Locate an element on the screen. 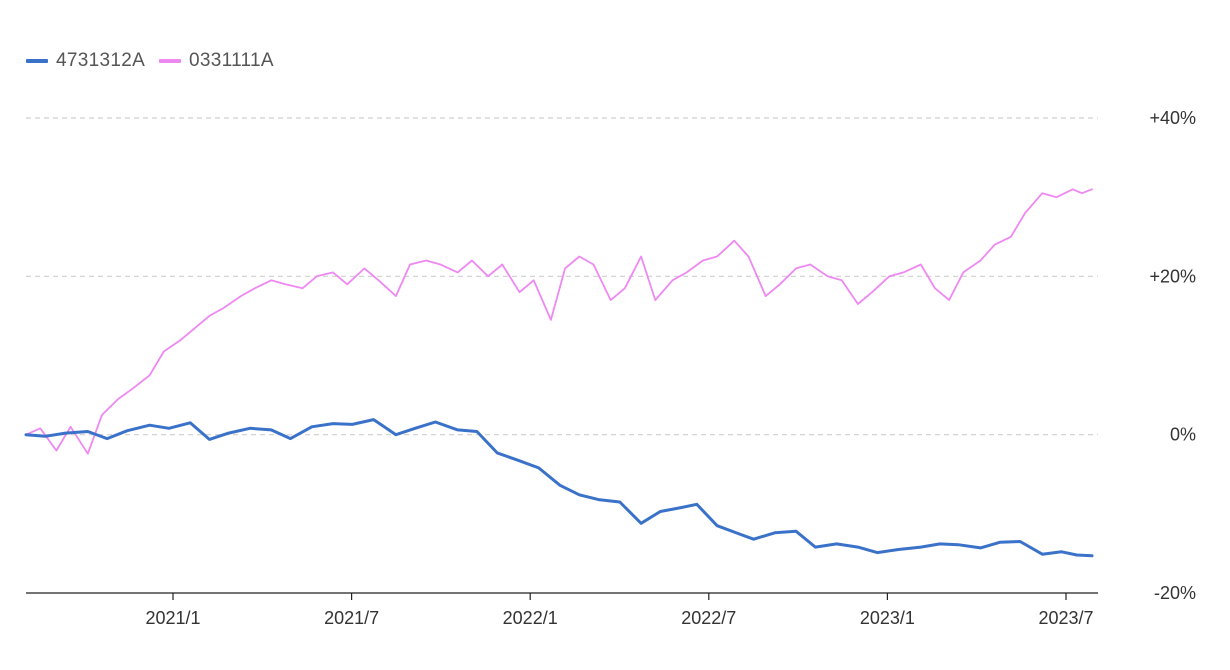  x-tick-label: 2023/7 is located at coordinates (1065, 618).